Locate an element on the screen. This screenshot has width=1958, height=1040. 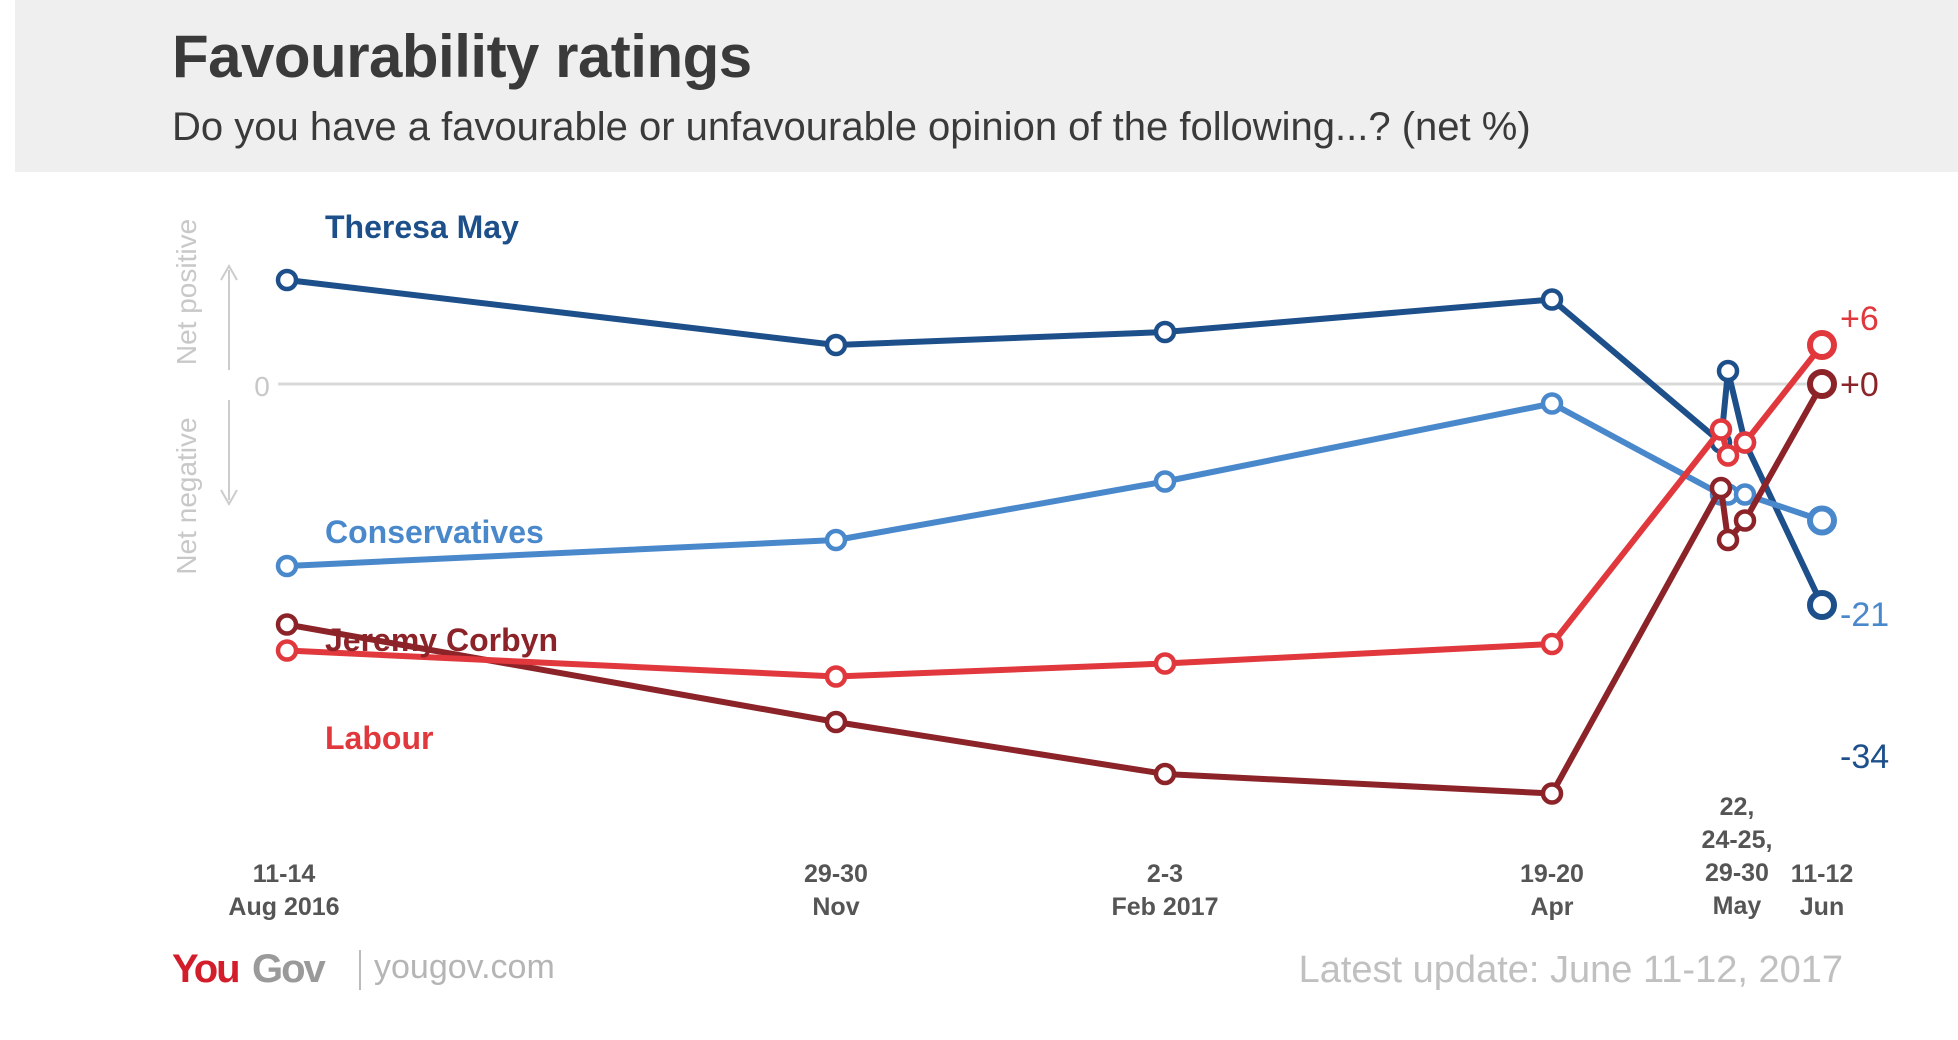
x-tick-label: 19-20 is located at coordinates (1552, 874).